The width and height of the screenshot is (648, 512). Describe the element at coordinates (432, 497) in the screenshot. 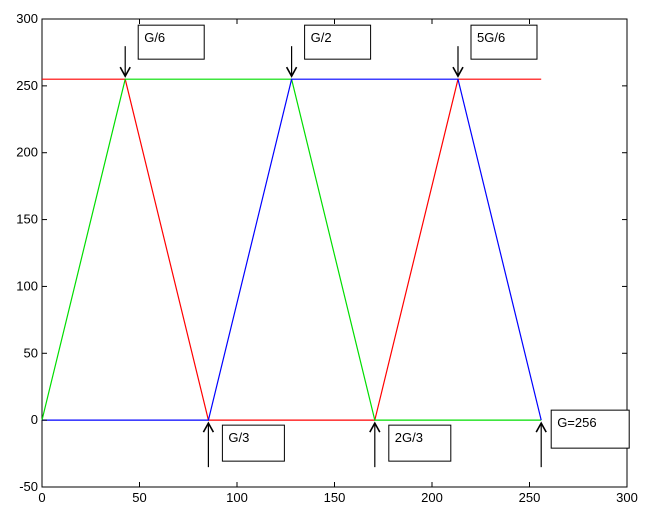

I see `x-tick-label: 200` at that location.